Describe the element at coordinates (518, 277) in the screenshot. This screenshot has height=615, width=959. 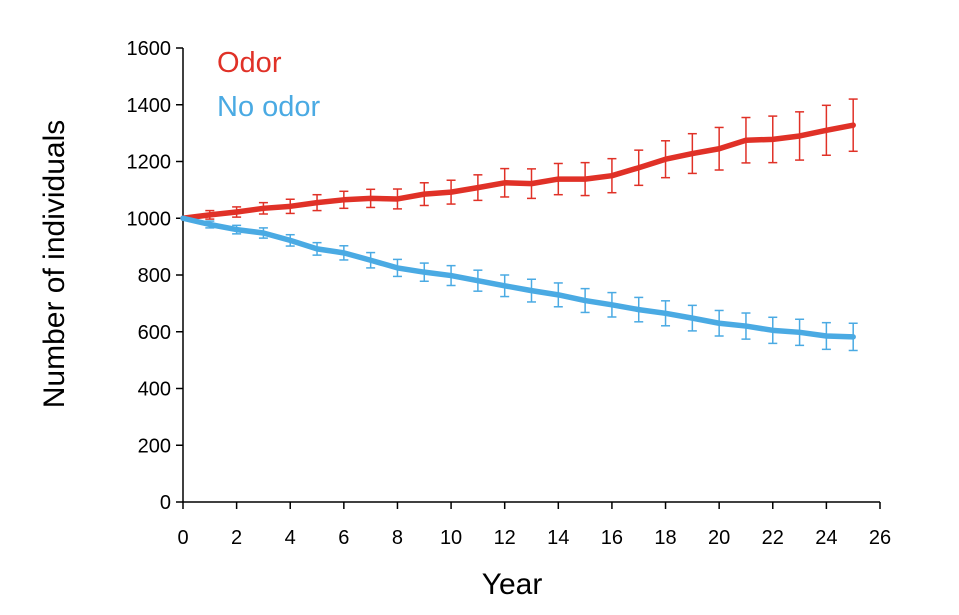
I see `series-line-no-odor` at that location.